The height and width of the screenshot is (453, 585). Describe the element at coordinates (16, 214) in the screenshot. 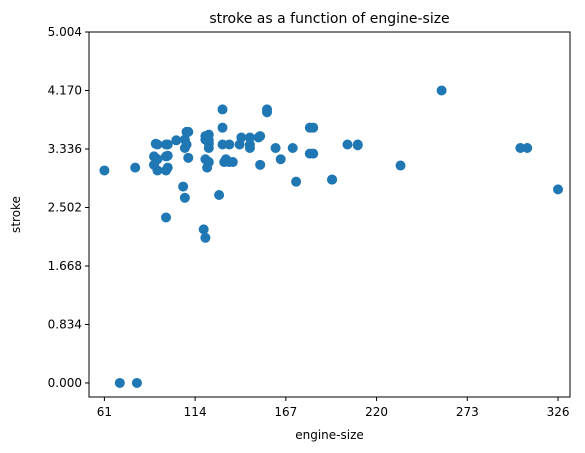

I see `y-axis-label: stroke` at that location.